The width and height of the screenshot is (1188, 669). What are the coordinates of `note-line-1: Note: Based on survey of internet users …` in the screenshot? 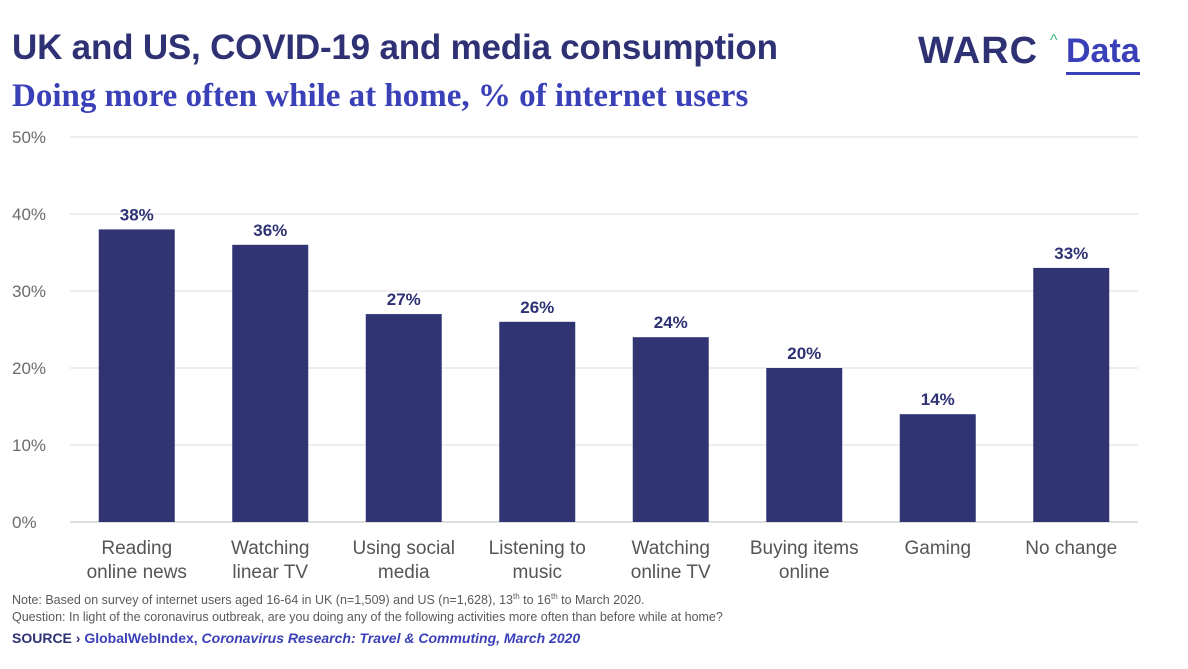 It's located at (328, 600).